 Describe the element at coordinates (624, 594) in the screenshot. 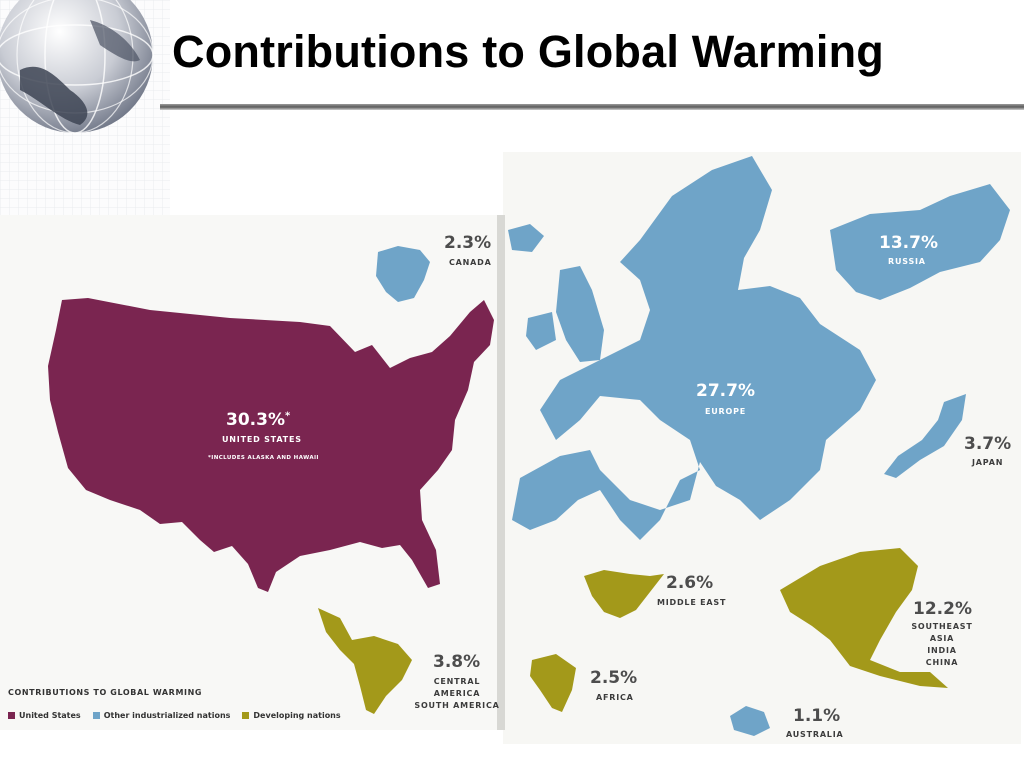

I see `region-middle-east` at that location.